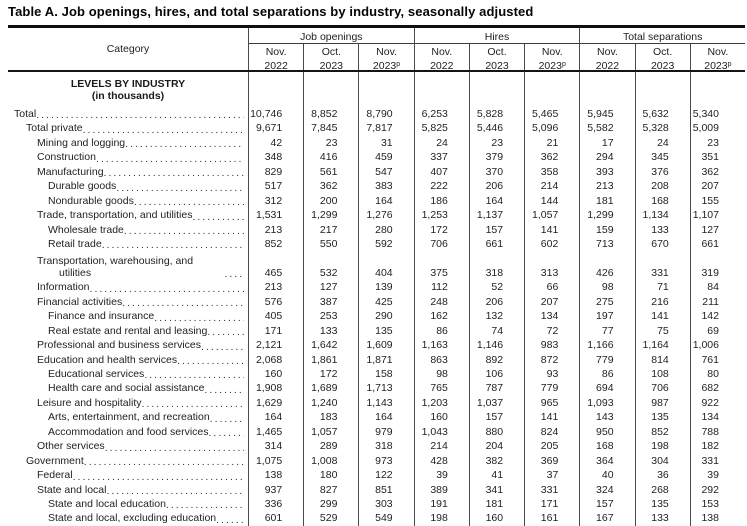 This screenshot has width=747, height=526. I want to click on row-value: 42, so click(275, 143).